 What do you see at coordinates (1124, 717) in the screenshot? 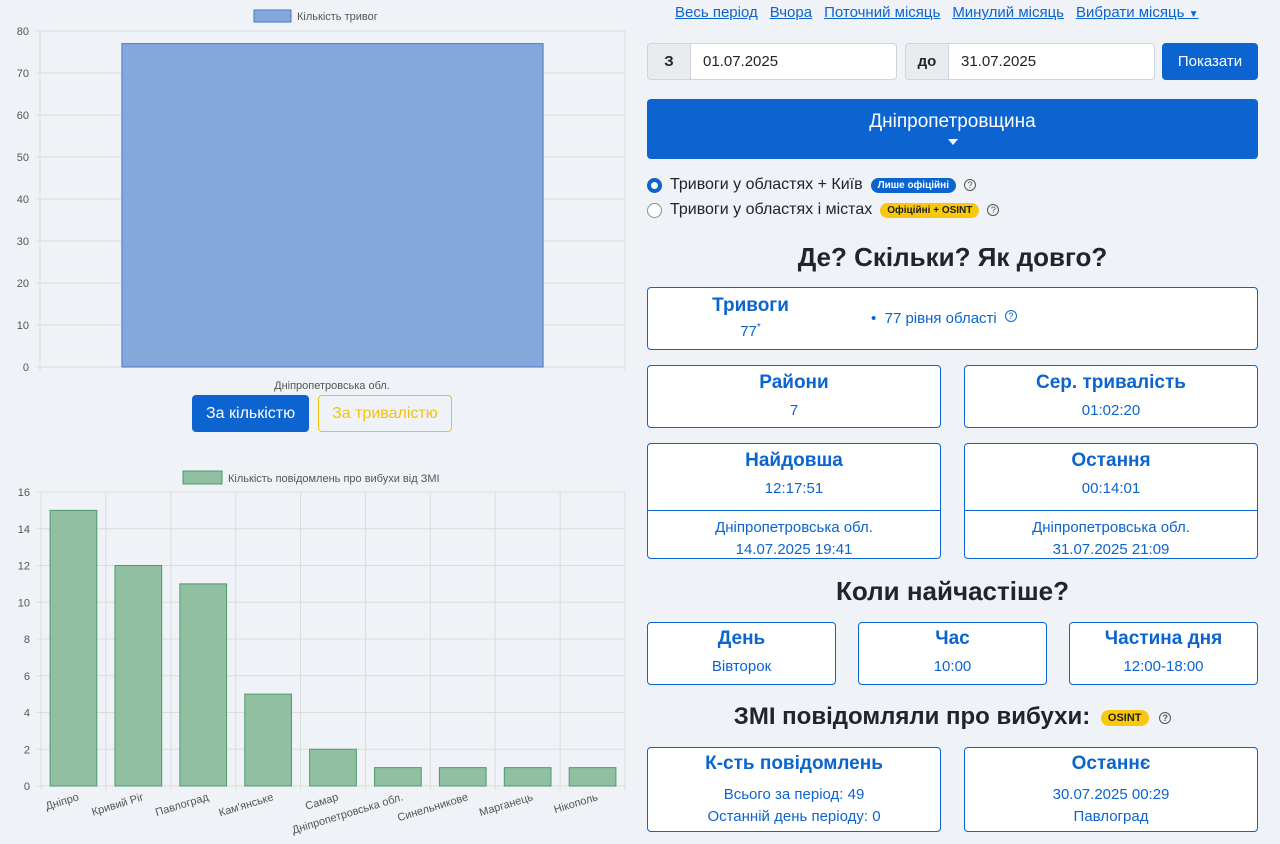
I see `osint-badge: OSINT` at bounding box center [1124, 717].